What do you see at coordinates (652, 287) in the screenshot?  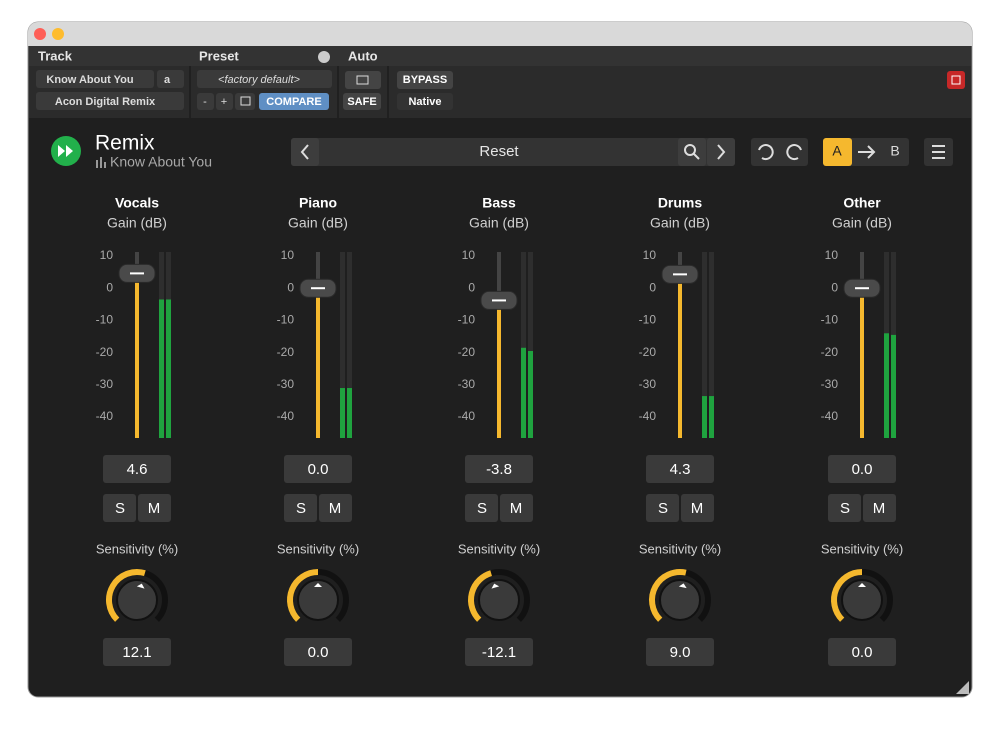 I see `scale-label: 0` at bounding box center [652, 287].